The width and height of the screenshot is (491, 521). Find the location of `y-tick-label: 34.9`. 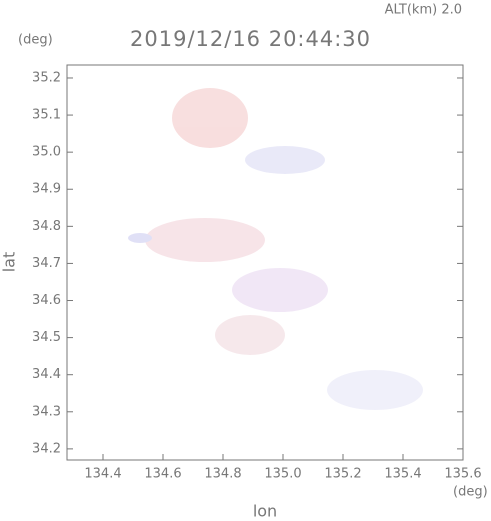

y-tick-label: 34.9 is located at coordinates (46, 189).